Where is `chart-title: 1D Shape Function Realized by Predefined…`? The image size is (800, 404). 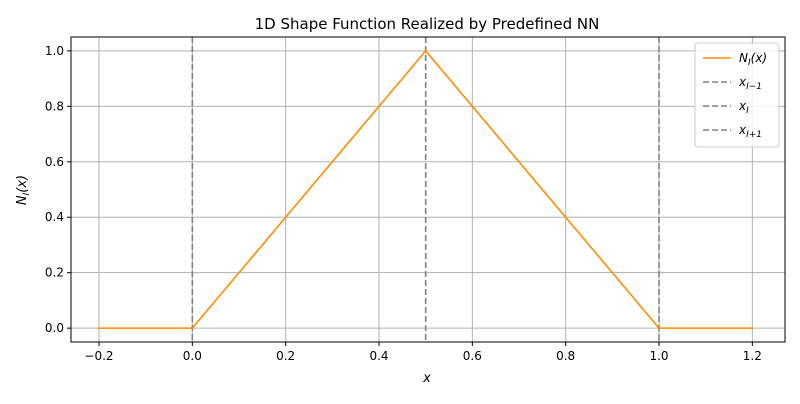 chart-title: 1D Shape Function Realized by Predefined… is located at coordinates (427, 24).